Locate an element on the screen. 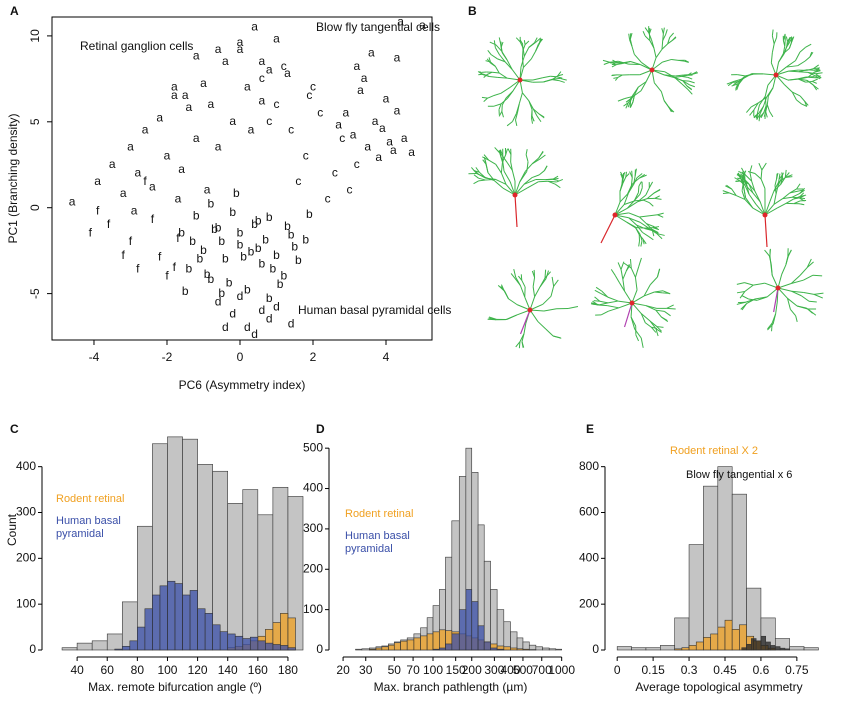  y-tick-label: 5 is located at coordinates (35, 121).